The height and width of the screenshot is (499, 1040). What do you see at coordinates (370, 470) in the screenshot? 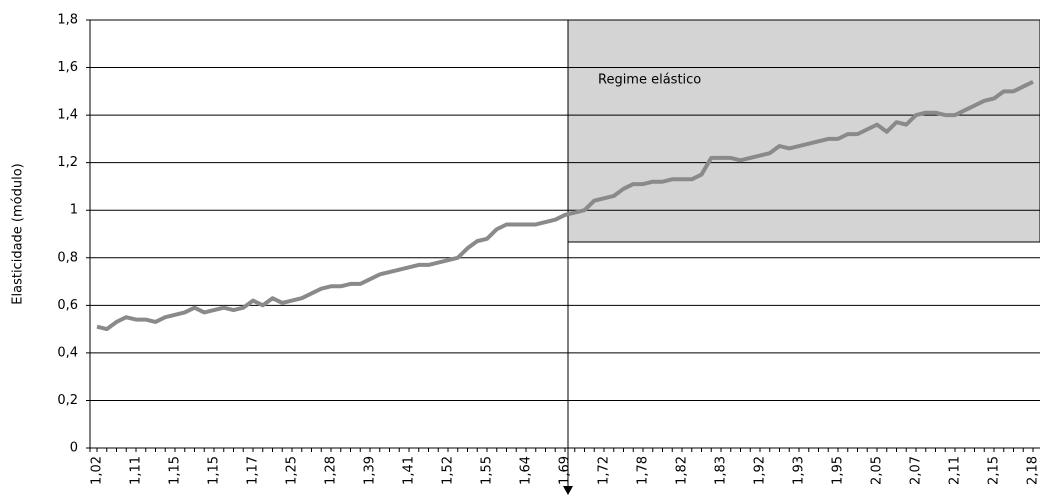
I see `x-tick-label: 1,39` at bounding box center [370, 470].